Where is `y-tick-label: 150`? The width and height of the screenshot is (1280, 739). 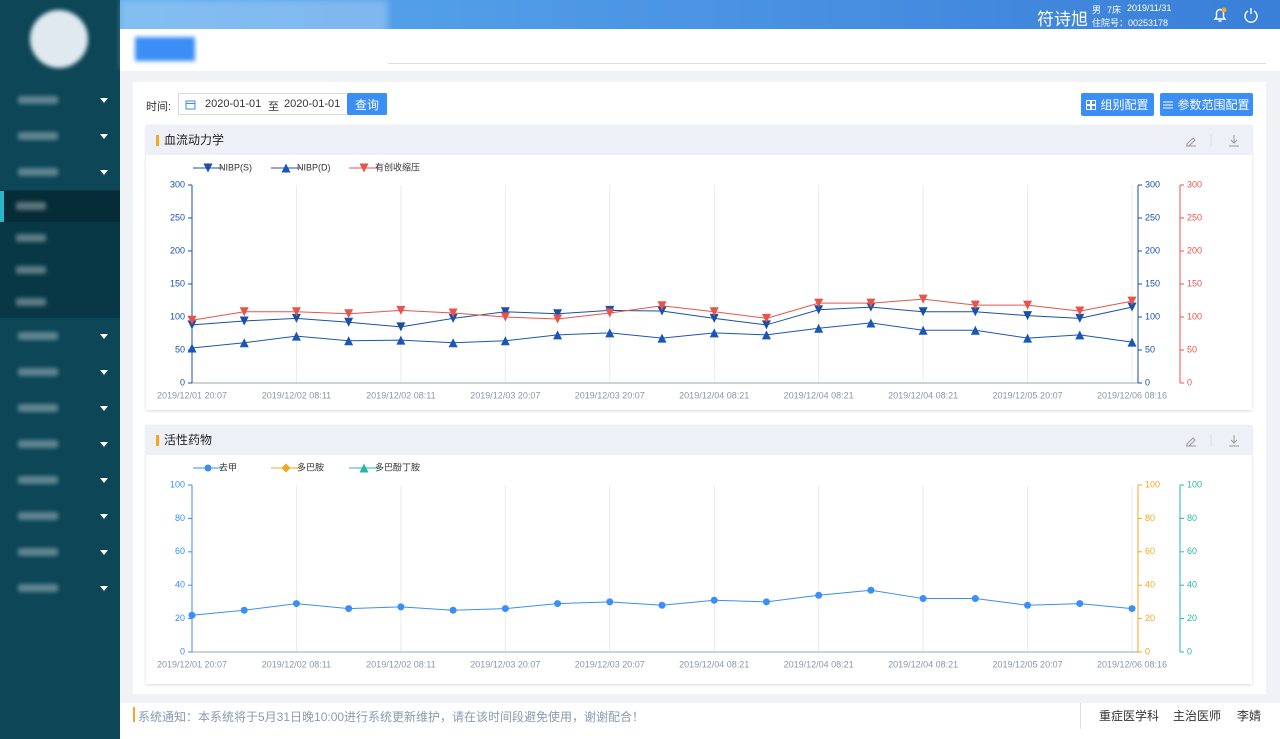
y-tick-label: 150 is located at coordinates (1194, 283).